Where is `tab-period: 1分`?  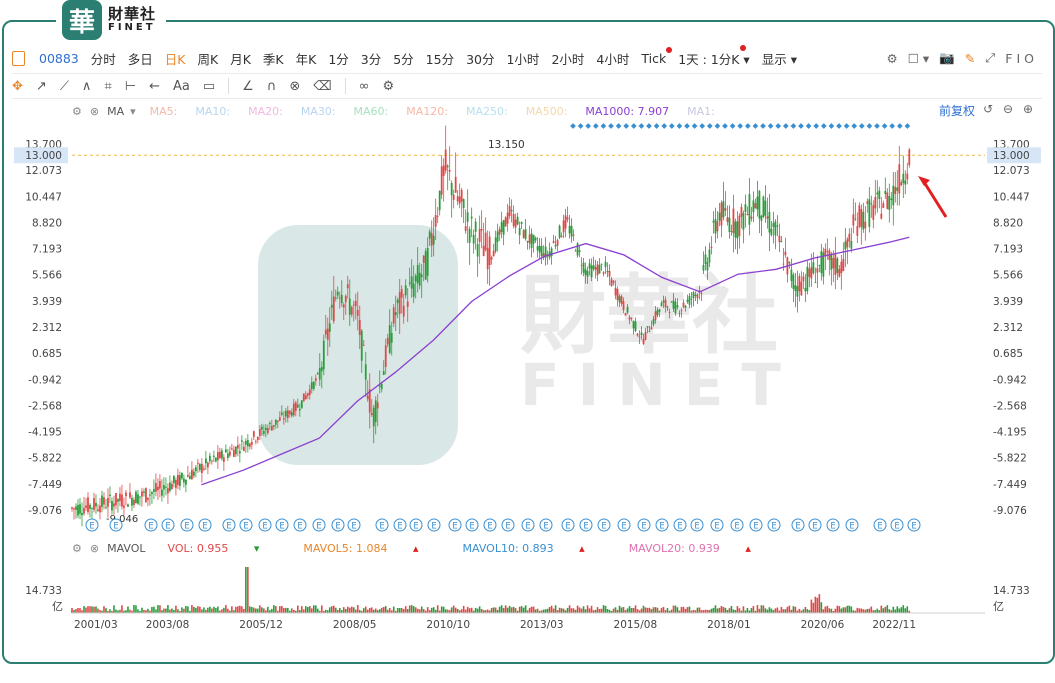 tab-period: 1分 is located at coordinates (338, 59).